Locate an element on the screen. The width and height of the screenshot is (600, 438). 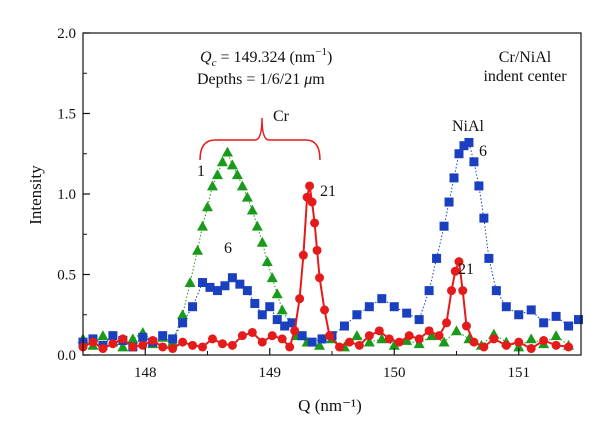
depth-21-nial-label: 21 is located at coordinates (466, 269).